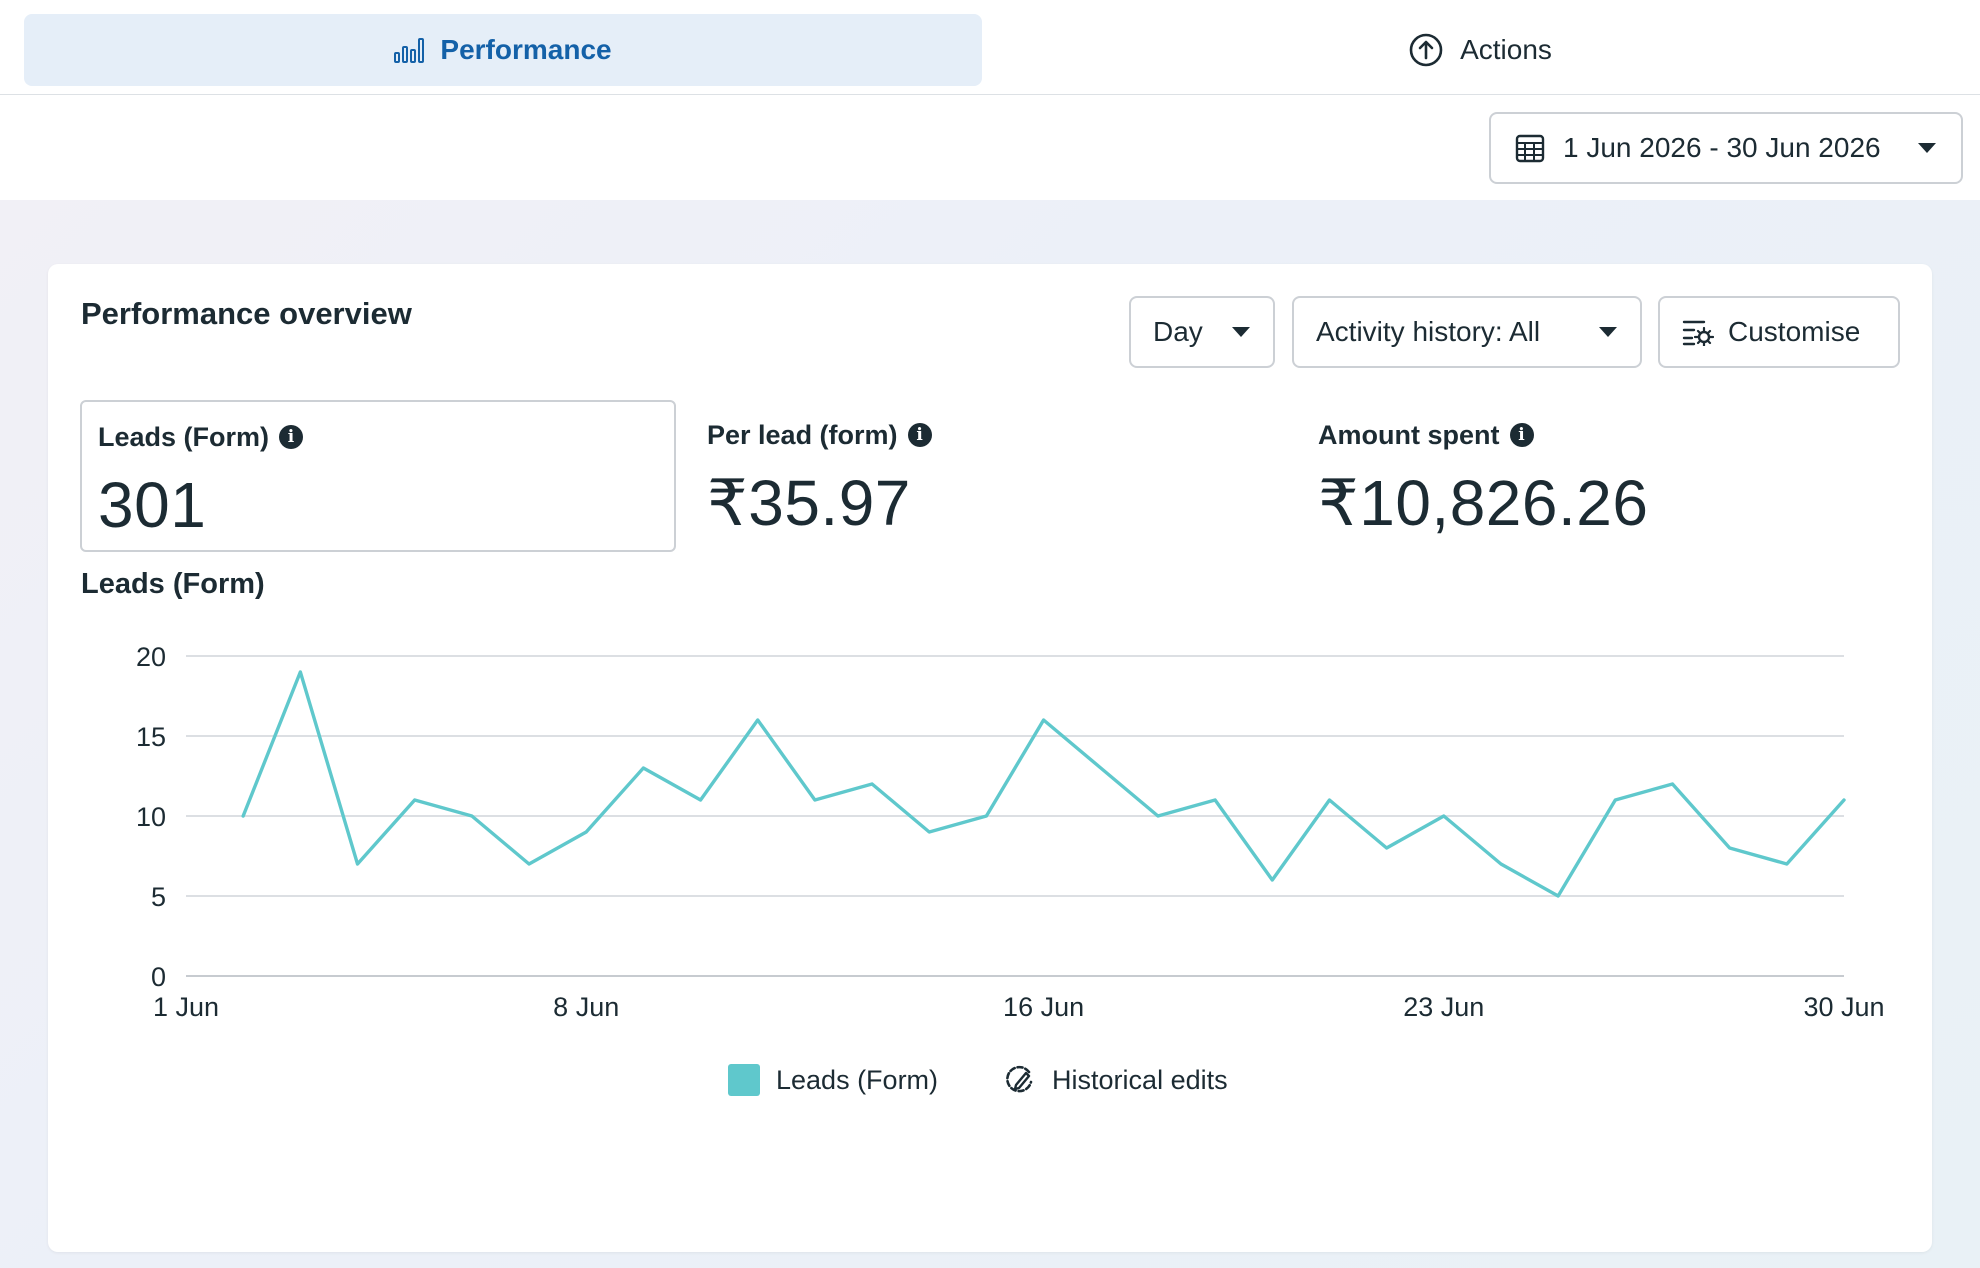 The width and height of the screenshot is (1980, 1268). Describe the element at coordinates (990, 47) in the screenshot. I see `tab-bar: Performance Actions` at that location.